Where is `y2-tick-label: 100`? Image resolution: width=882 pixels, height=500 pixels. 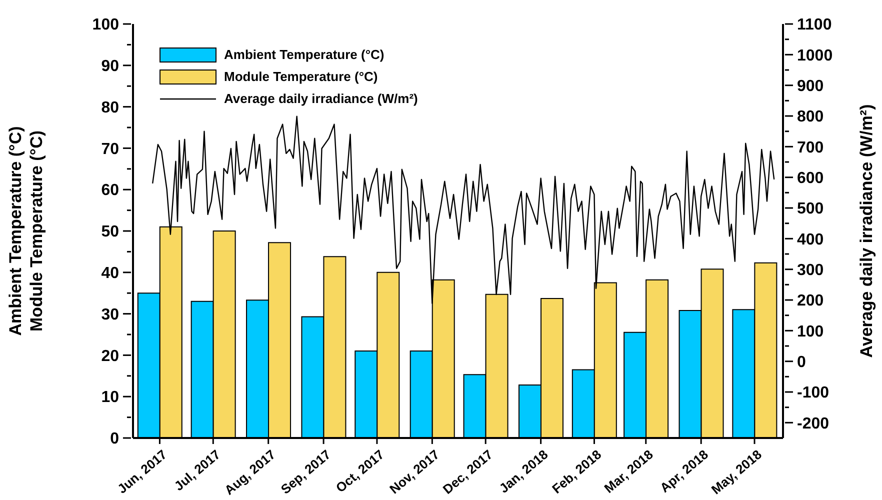
y2-tick-label: 100 is located at coordinates (810, 331).